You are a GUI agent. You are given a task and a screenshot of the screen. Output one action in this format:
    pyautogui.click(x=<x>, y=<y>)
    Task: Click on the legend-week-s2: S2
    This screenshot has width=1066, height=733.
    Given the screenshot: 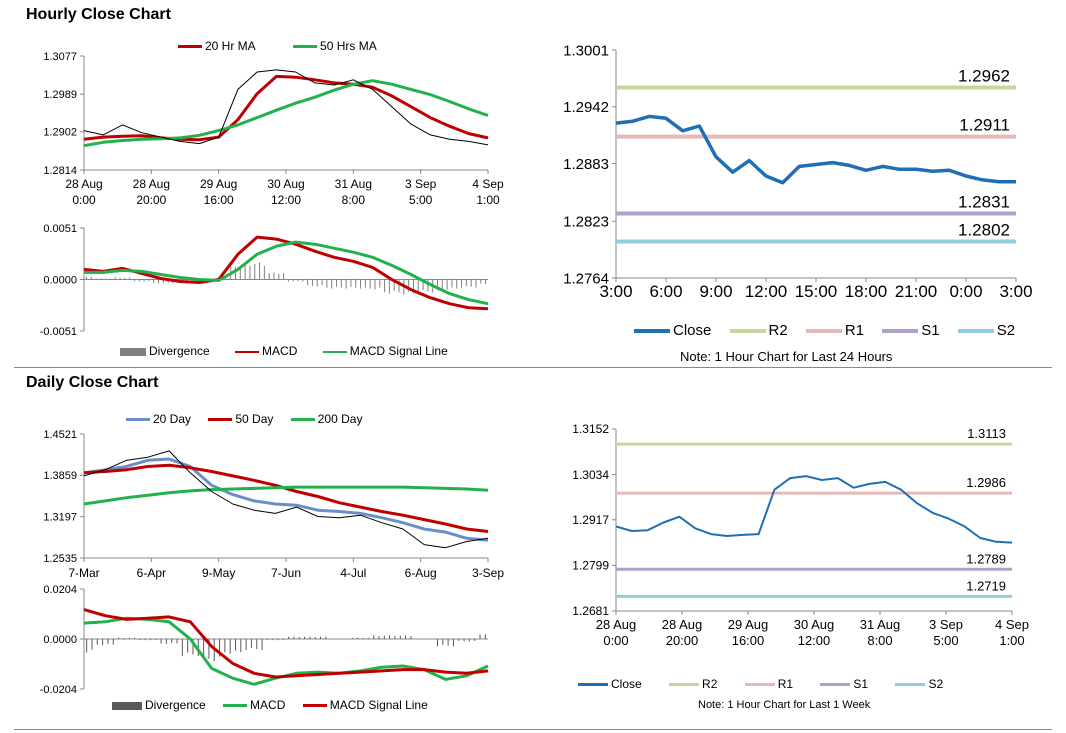 What is the action you would take?
    pyautogui.click(x=919, y=684)
    